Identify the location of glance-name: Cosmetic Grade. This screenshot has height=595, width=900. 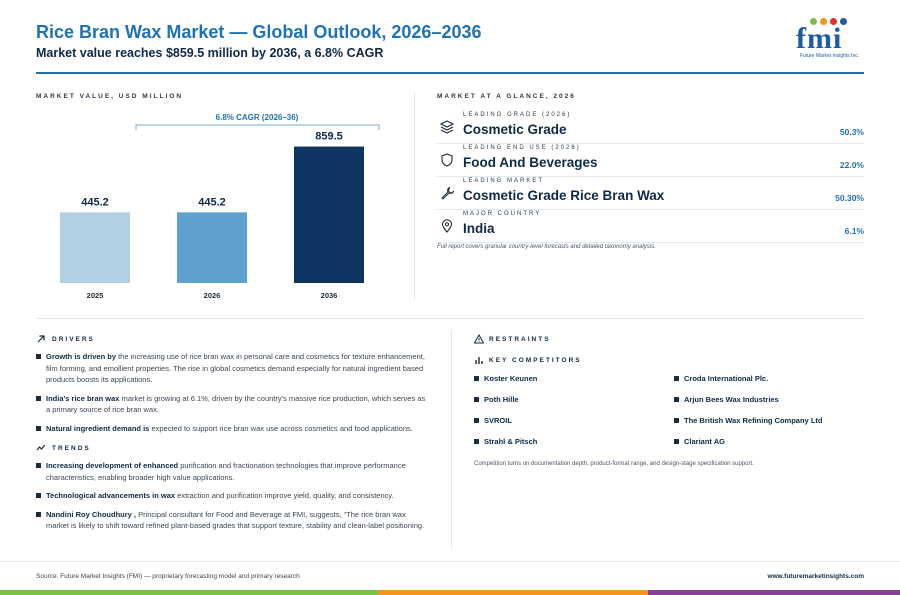
(515, 129).